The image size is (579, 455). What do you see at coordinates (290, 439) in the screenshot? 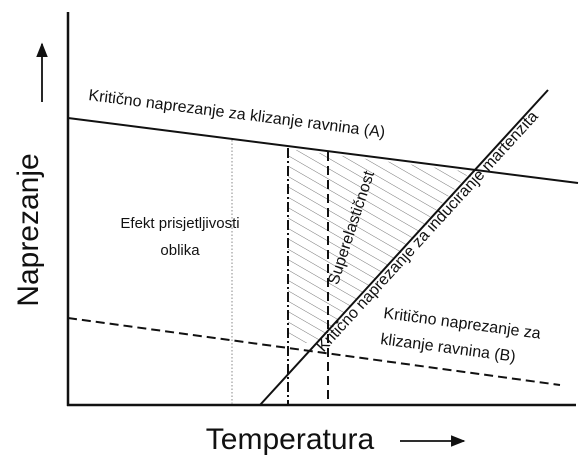
I see `x-axis-label: Temperatura` at bounding box center [290, 439].